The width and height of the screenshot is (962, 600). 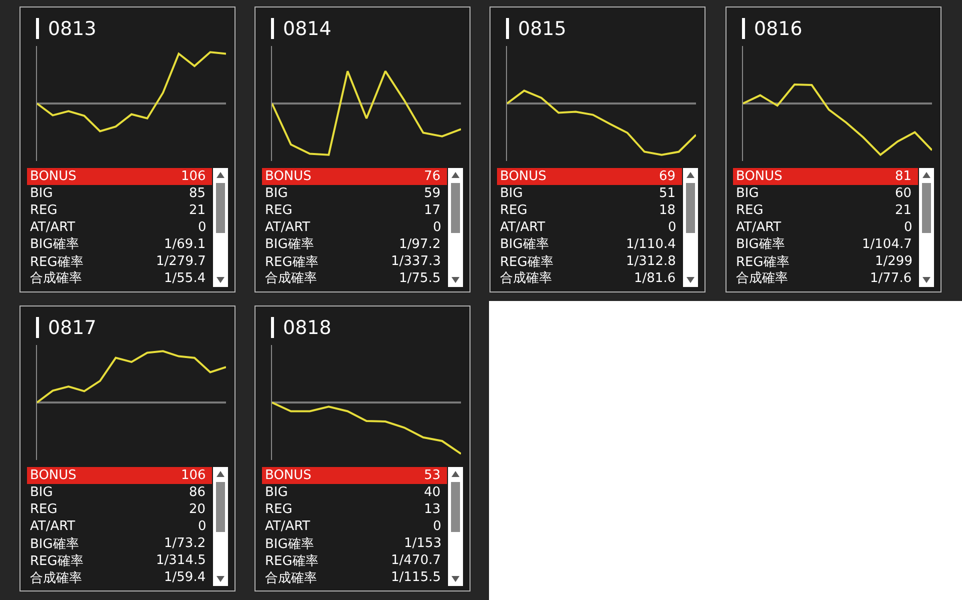 I want to click on text: 1/312.8, so click(x=651, y=261).